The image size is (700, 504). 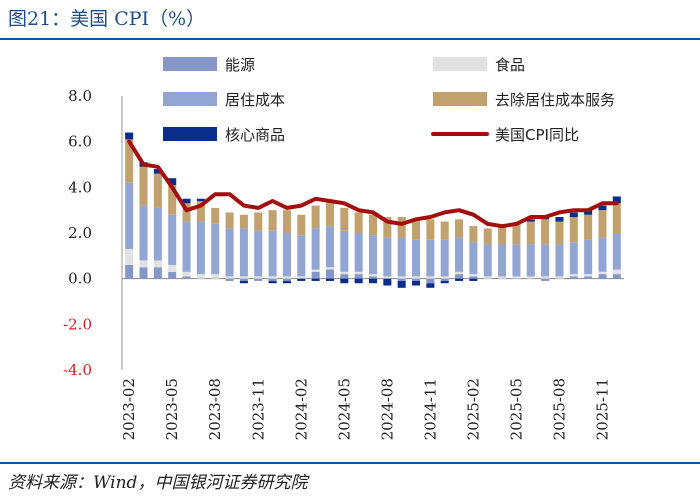 What do you see at coordinates (129, 409) in the screenshot?
I see `x-tick-label: 2023-02` at bounding box center [129, 409].